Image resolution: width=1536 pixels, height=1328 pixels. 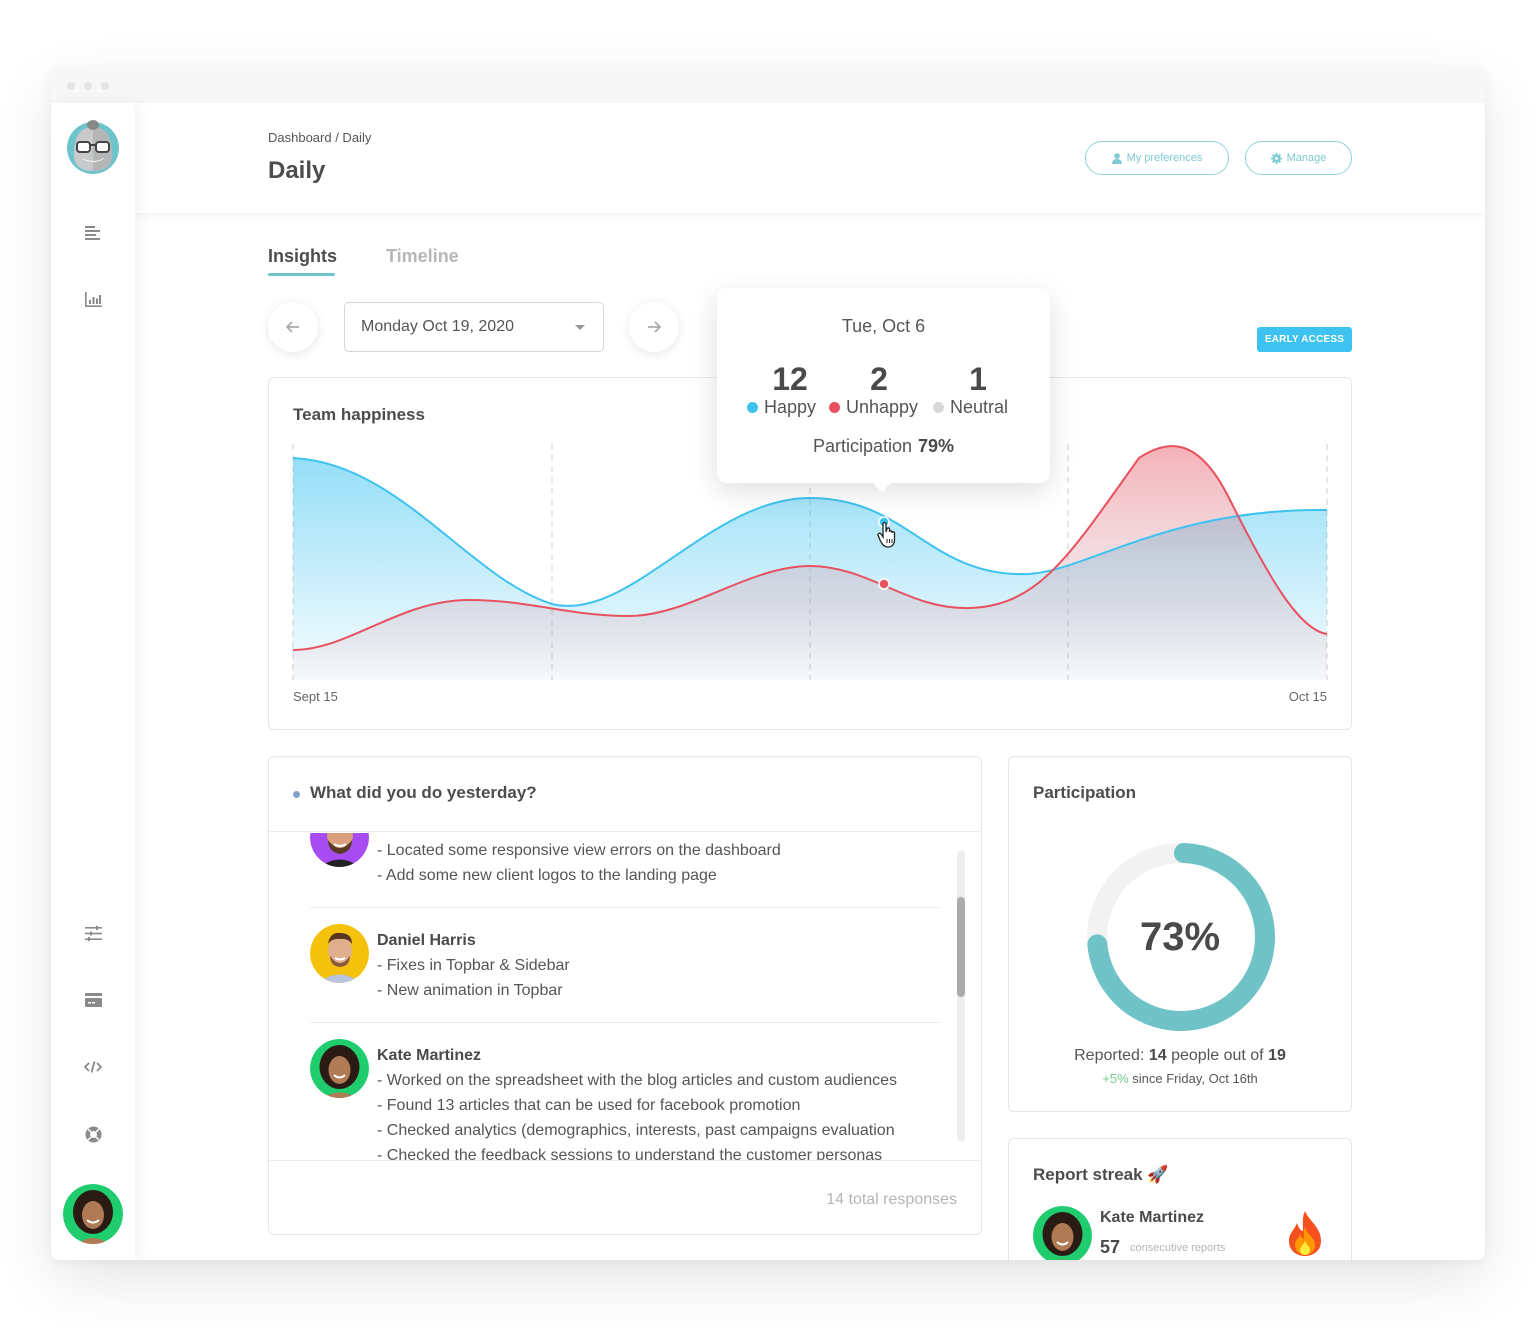 I want to click on participation-title: Participation, so click(x=1084, y=792).